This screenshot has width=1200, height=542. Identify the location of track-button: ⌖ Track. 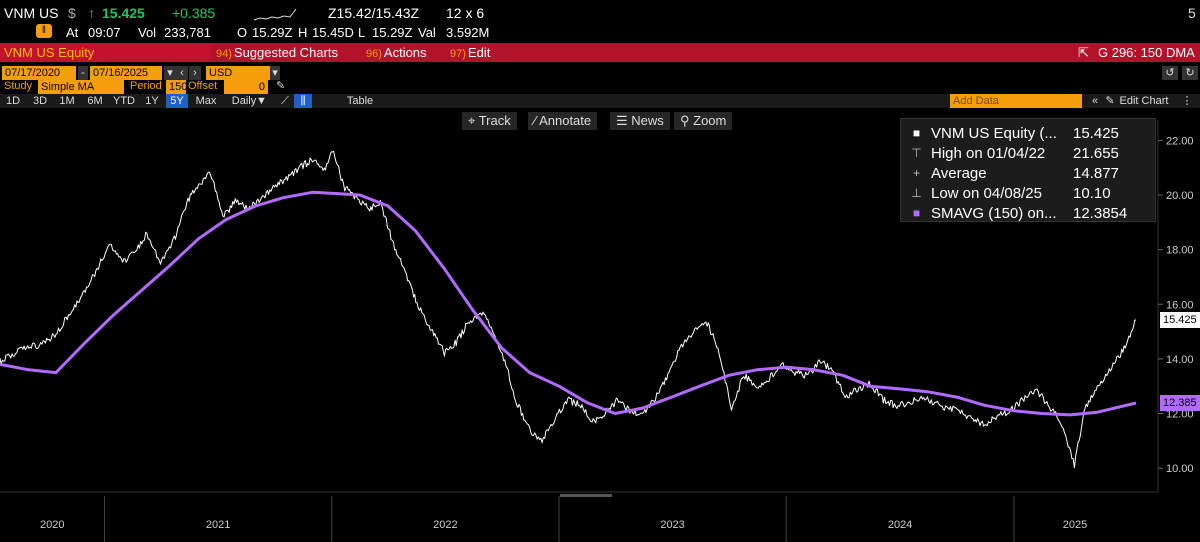
(489, 121).